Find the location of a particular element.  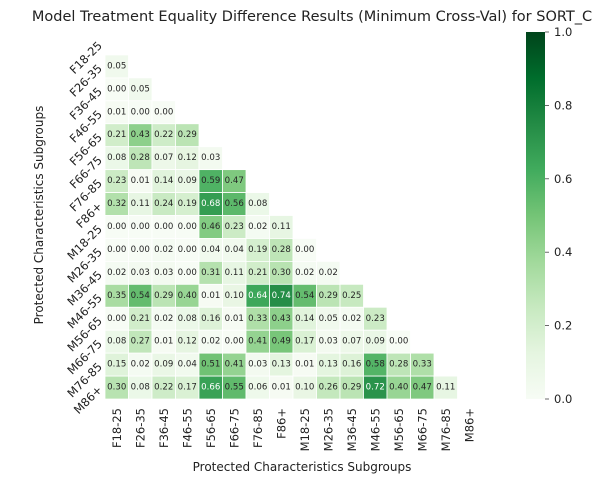

x-tick-label: F18-25 is located at coordinates (117, 428).